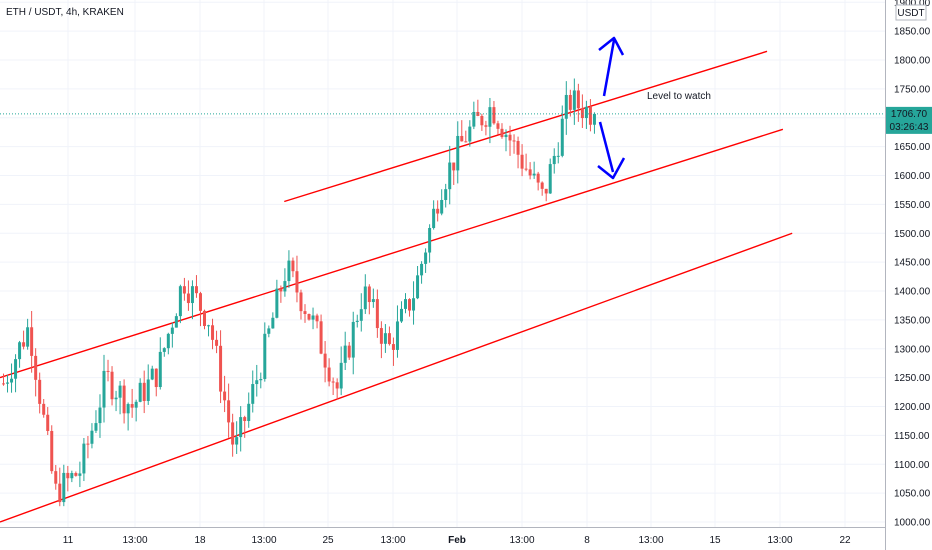  I want to click on price-tick-label: 1000.00, so click(912, 523).